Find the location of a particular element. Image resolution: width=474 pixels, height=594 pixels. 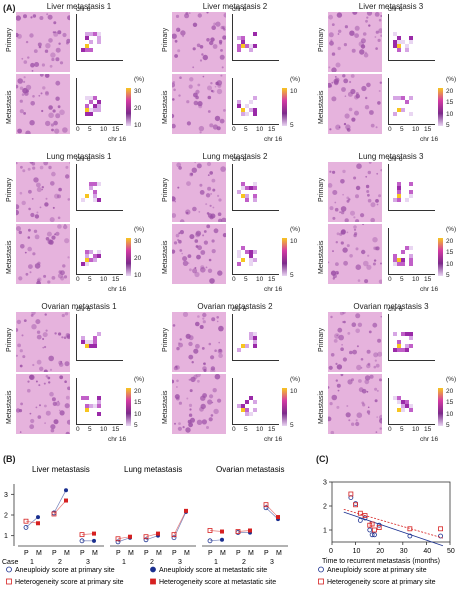

x-tick: 0 is located at coordinates (390, 129).